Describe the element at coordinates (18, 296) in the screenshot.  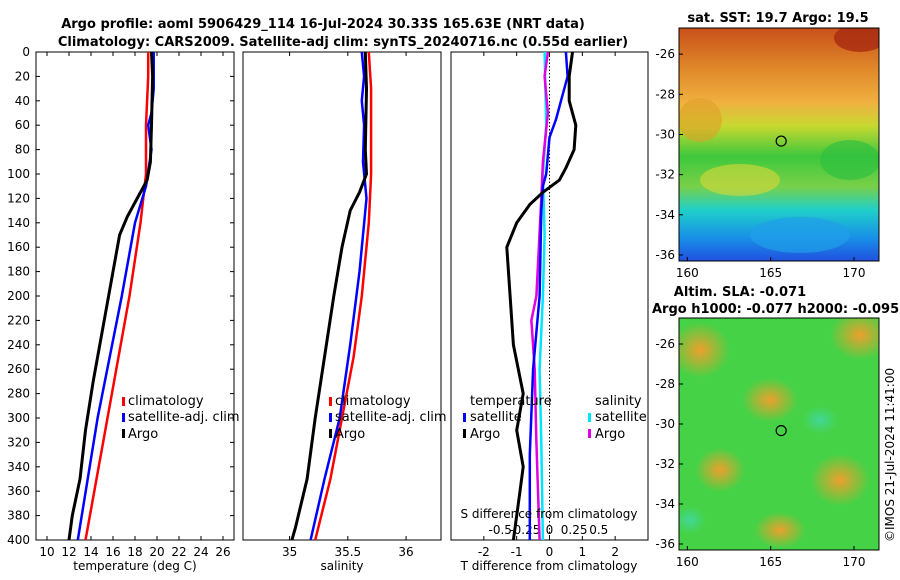
I see `depth-tick-label: 200` at that location.